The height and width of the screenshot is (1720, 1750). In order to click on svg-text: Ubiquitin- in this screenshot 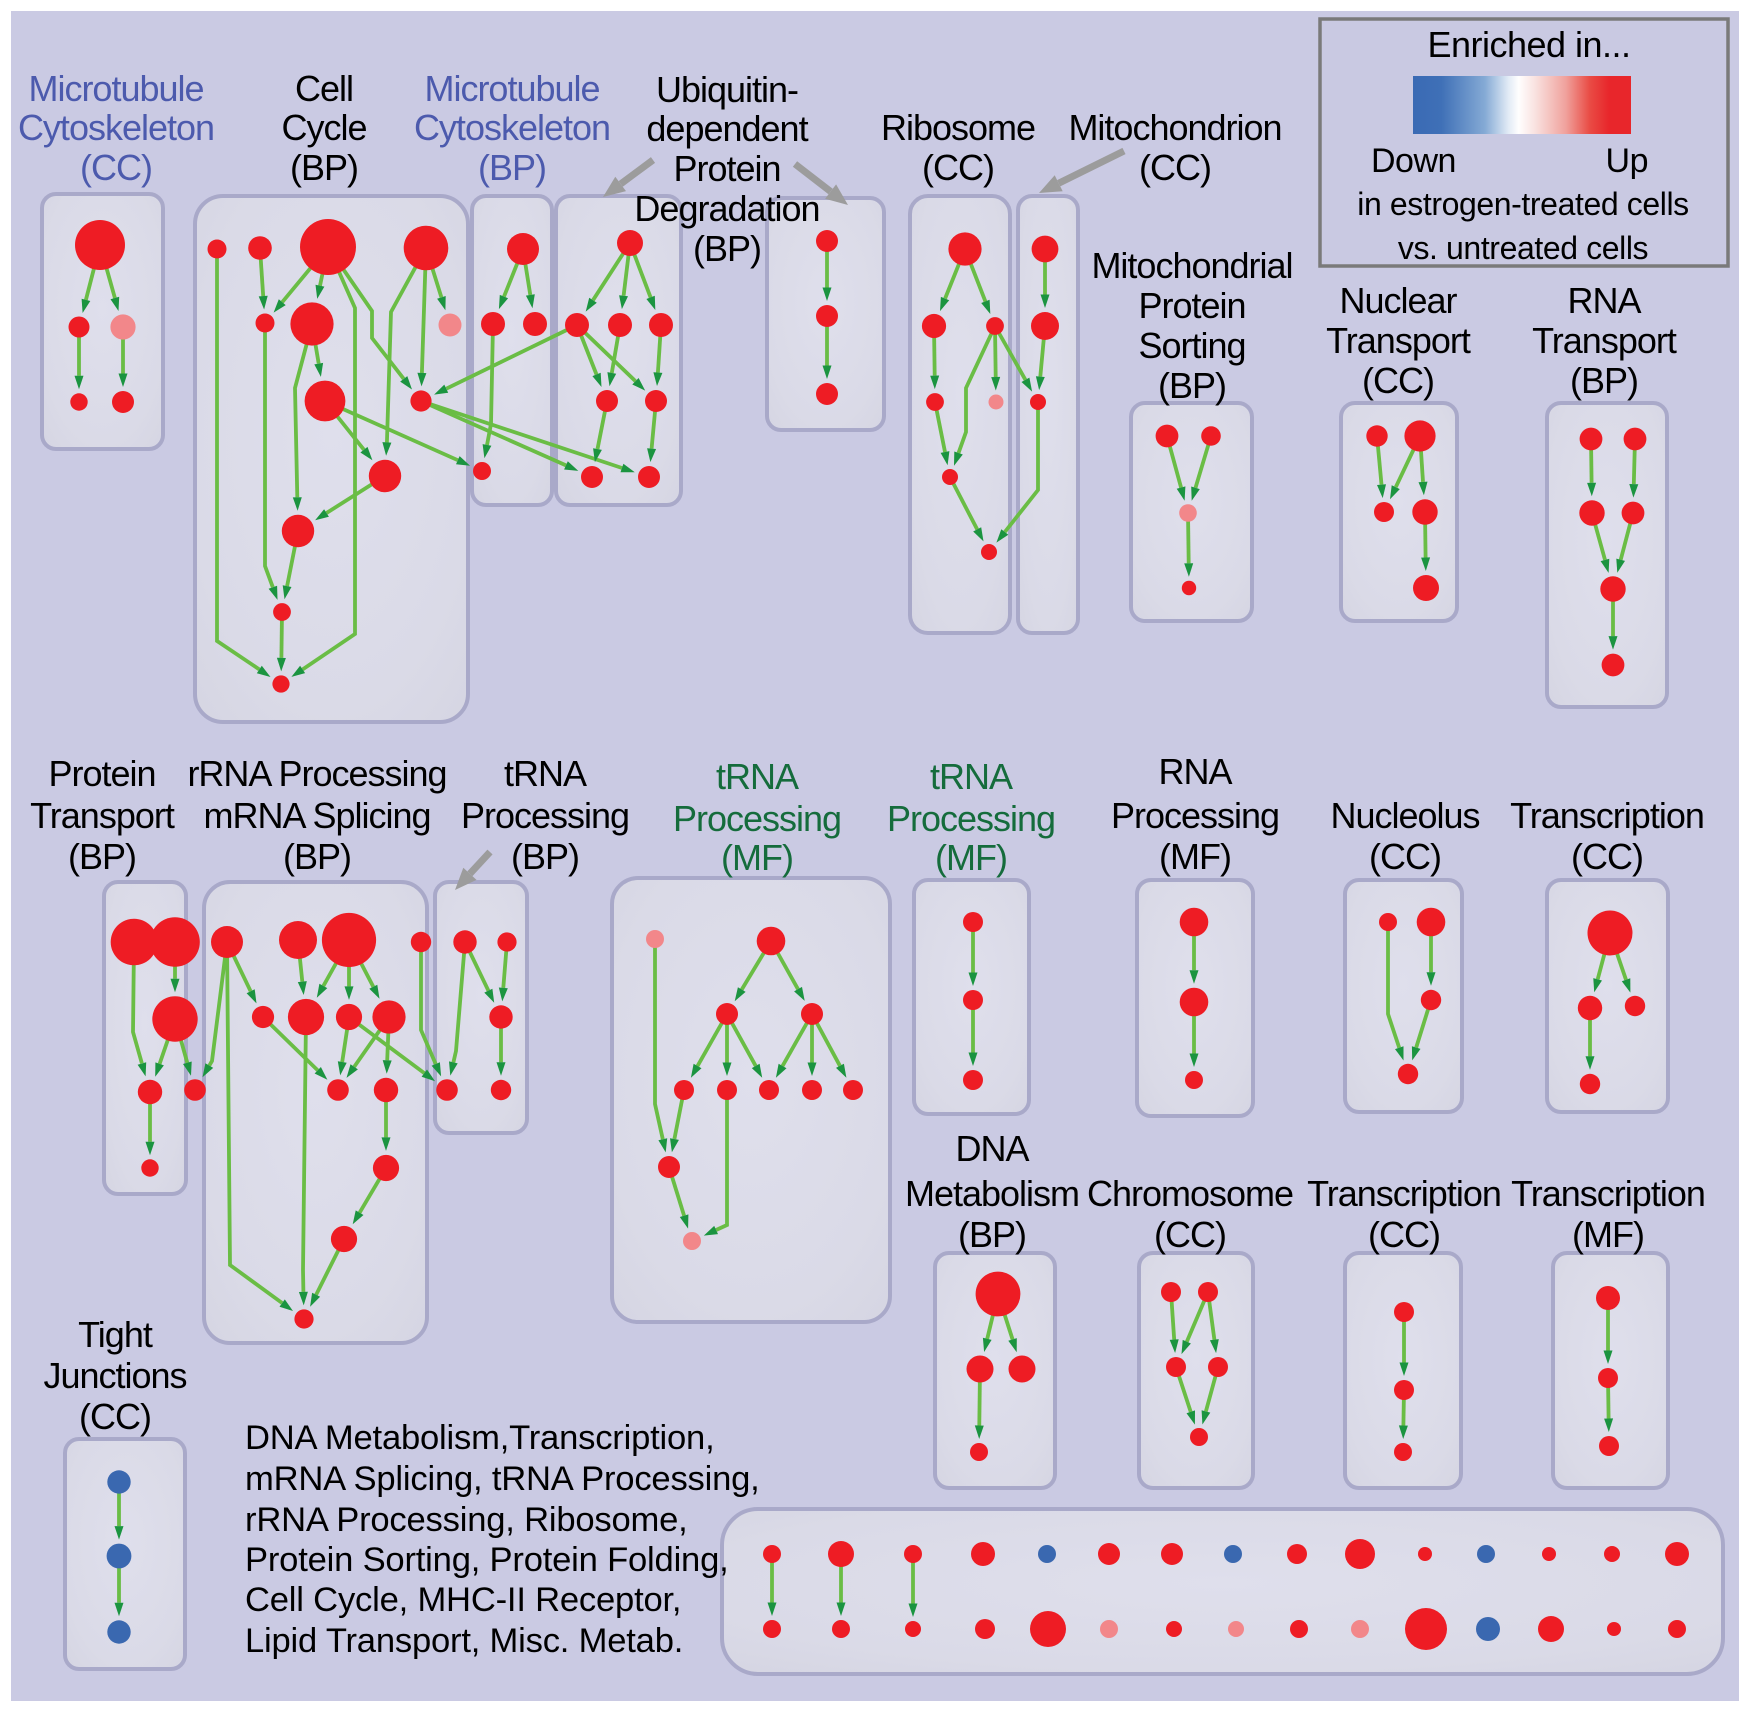, I will do `click(727, 89)`.